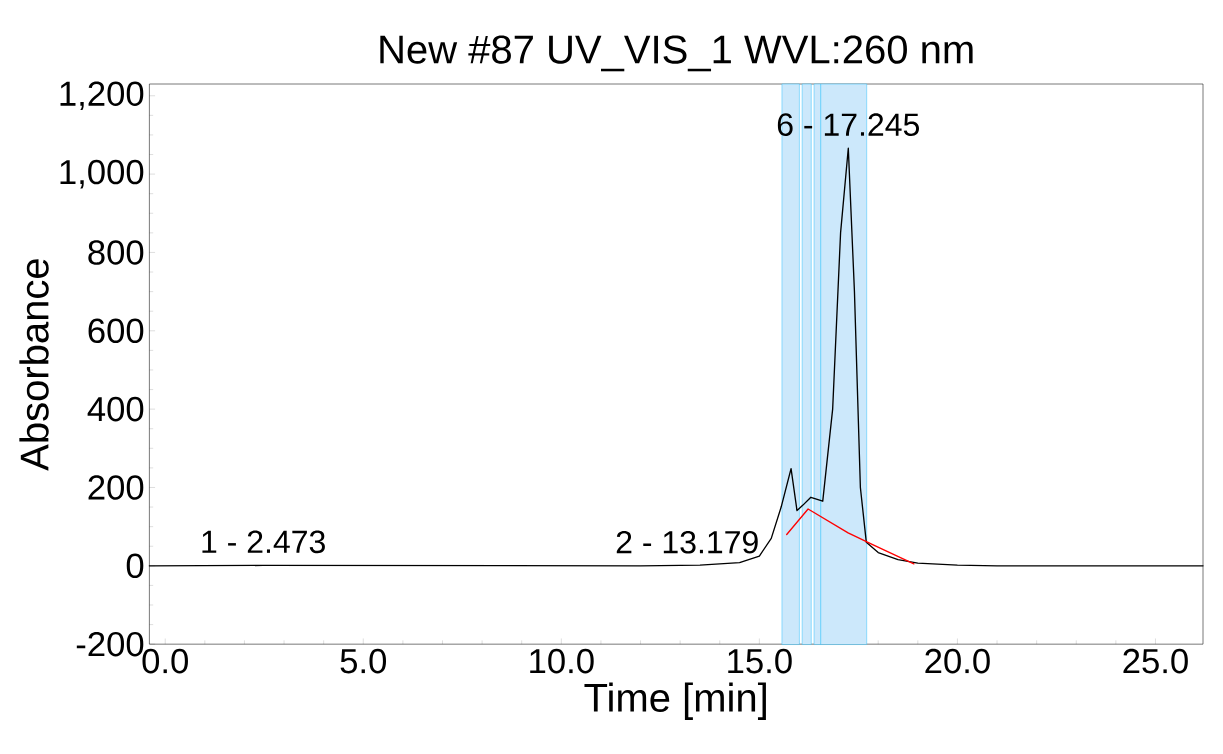 The height and width of the screenshot is (754, 1223). What do you see at coordinates (102, 174) in the screenshot?
I see `y-tick-label: 1,000` at bounding box center [102, 174].